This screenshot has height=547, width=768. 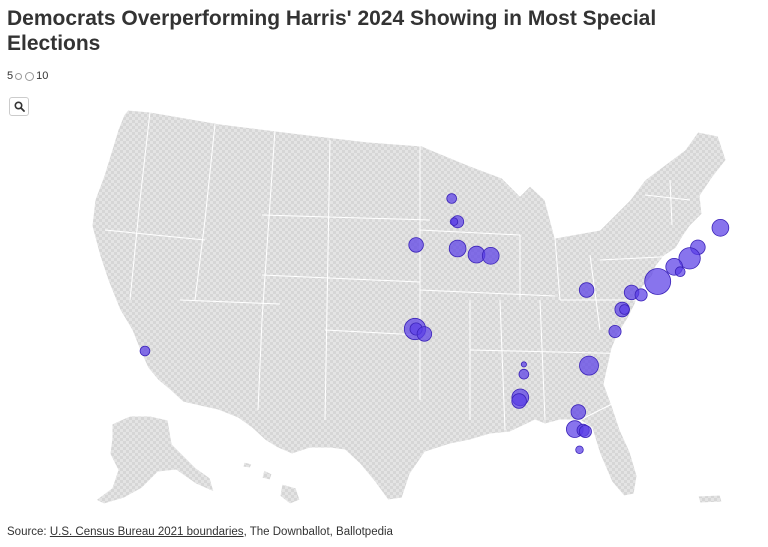 I want to click on census-link: U.S. Census Bureau 2021 boundaries, so click(x=146, y=532).